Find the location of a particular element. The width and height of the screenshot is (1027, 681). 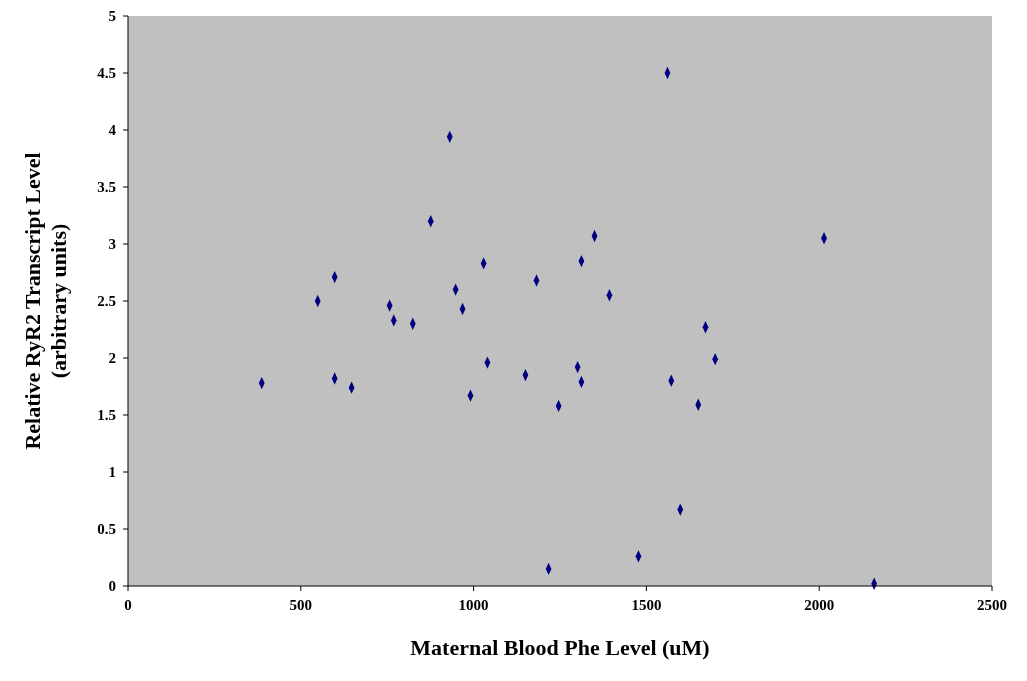

y-tick-label: 2 is located at coordinates (112, 358).